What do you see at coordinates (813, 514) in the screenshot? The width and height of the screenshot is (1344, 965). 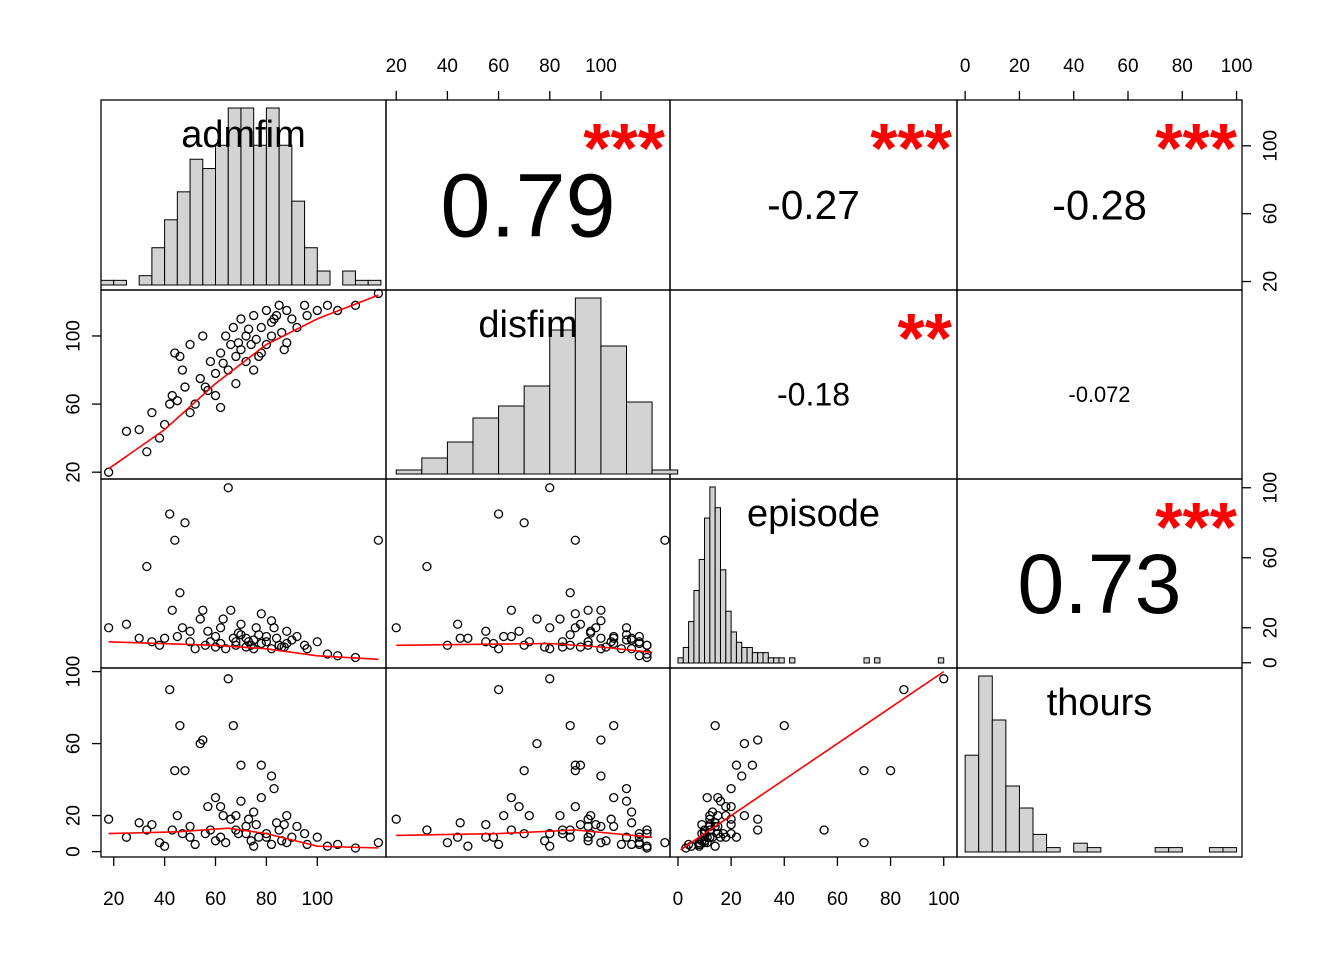 I see `variable-name: episode` at bounding box center [813, 514].